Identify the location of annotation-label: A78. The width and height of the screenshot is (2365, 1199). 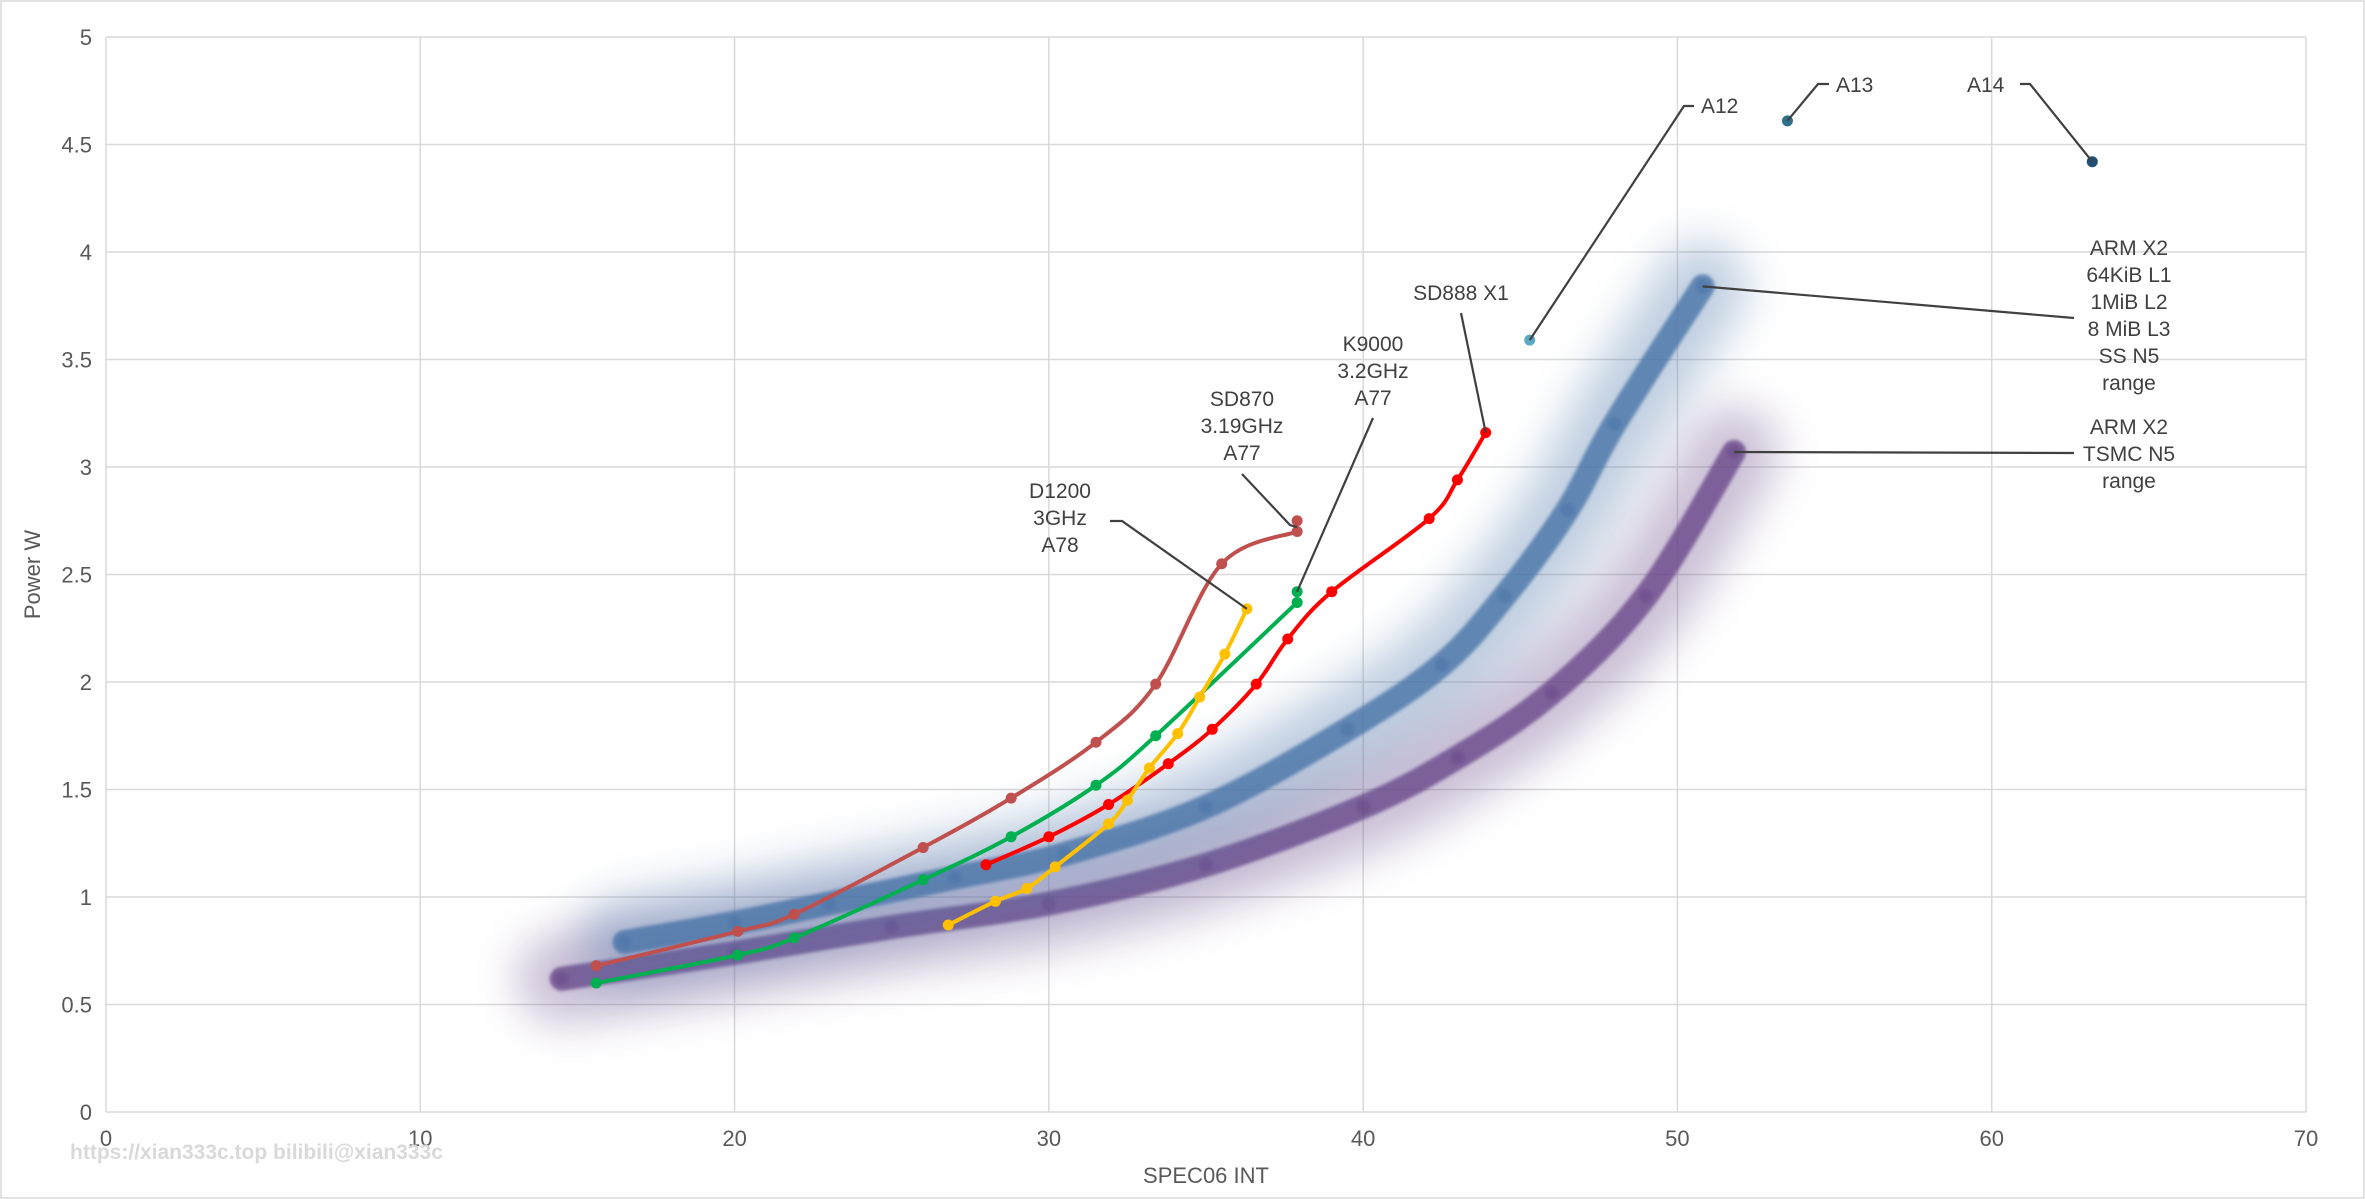
(1059, 545).